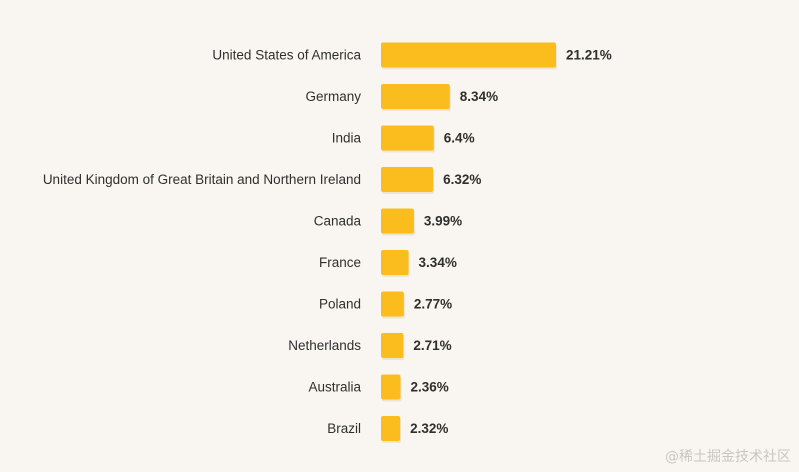 The height and width of the screenshot is (472, 799). What do you see at coordinates (333, 96) in the screenshot?
I see `category-label-1: Germany` at bounding box center [333, 96].